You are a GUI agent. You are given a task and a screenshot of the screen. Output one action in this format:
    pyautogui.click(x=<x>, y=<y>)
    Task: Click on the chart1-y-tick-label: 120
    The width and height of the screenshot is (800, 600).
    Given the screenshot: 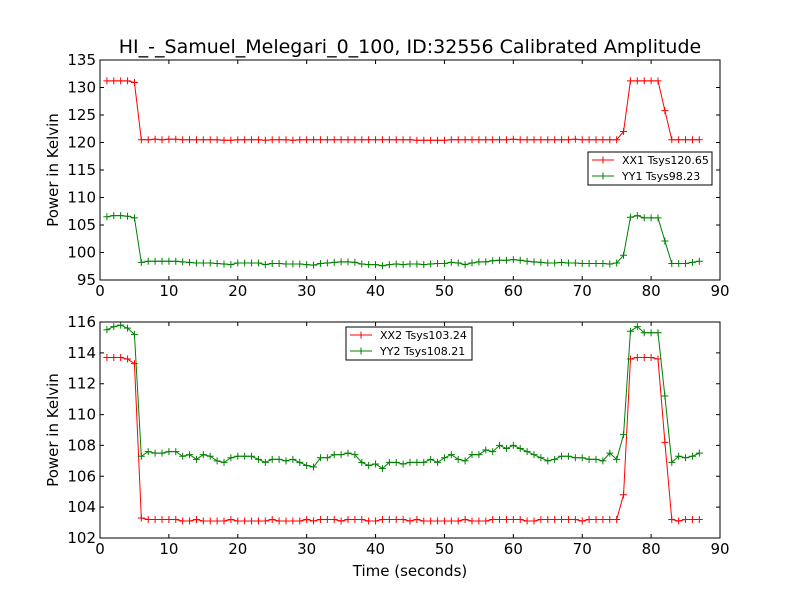 What is the action you would take?
    pyautogui.click(x=81, y=143)
    